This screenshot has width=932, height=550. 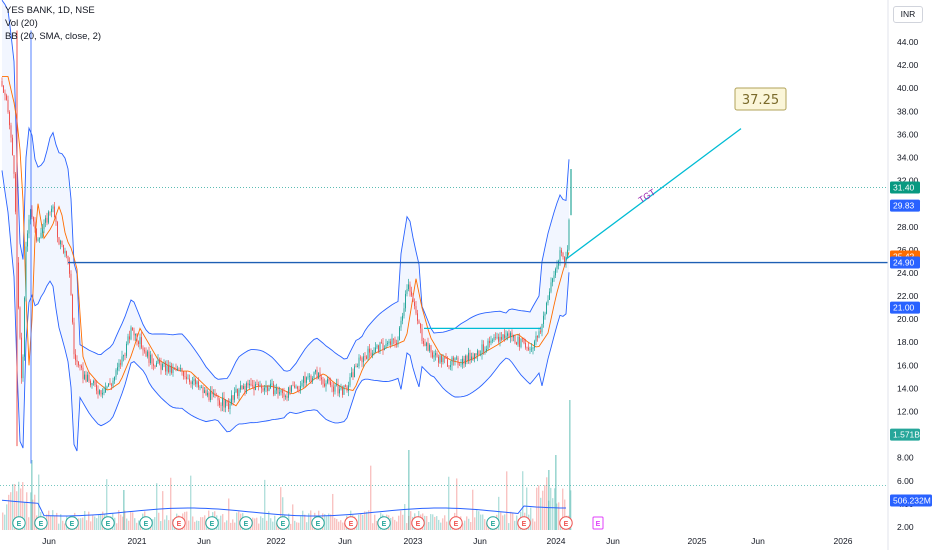 I want to click on price-marker: 21.00, so click(x=905, y=307).